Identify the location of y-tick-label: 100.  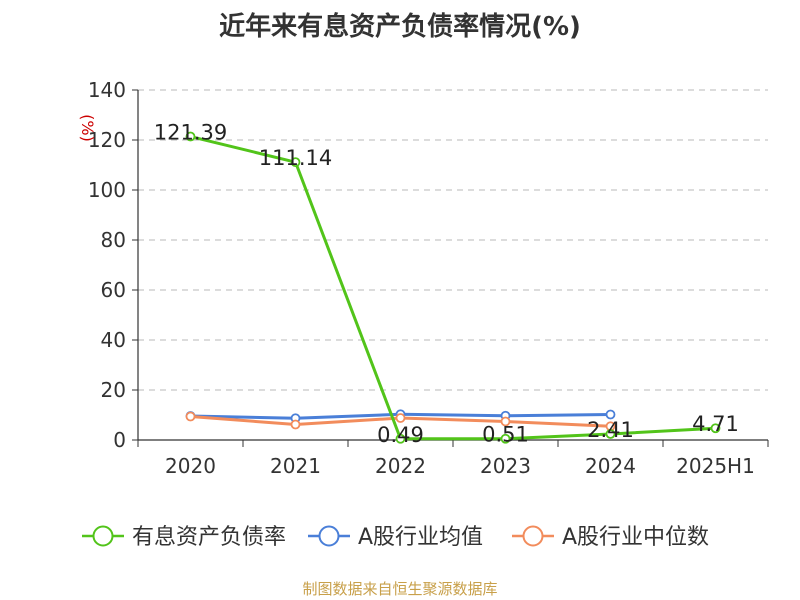
(107, 190).